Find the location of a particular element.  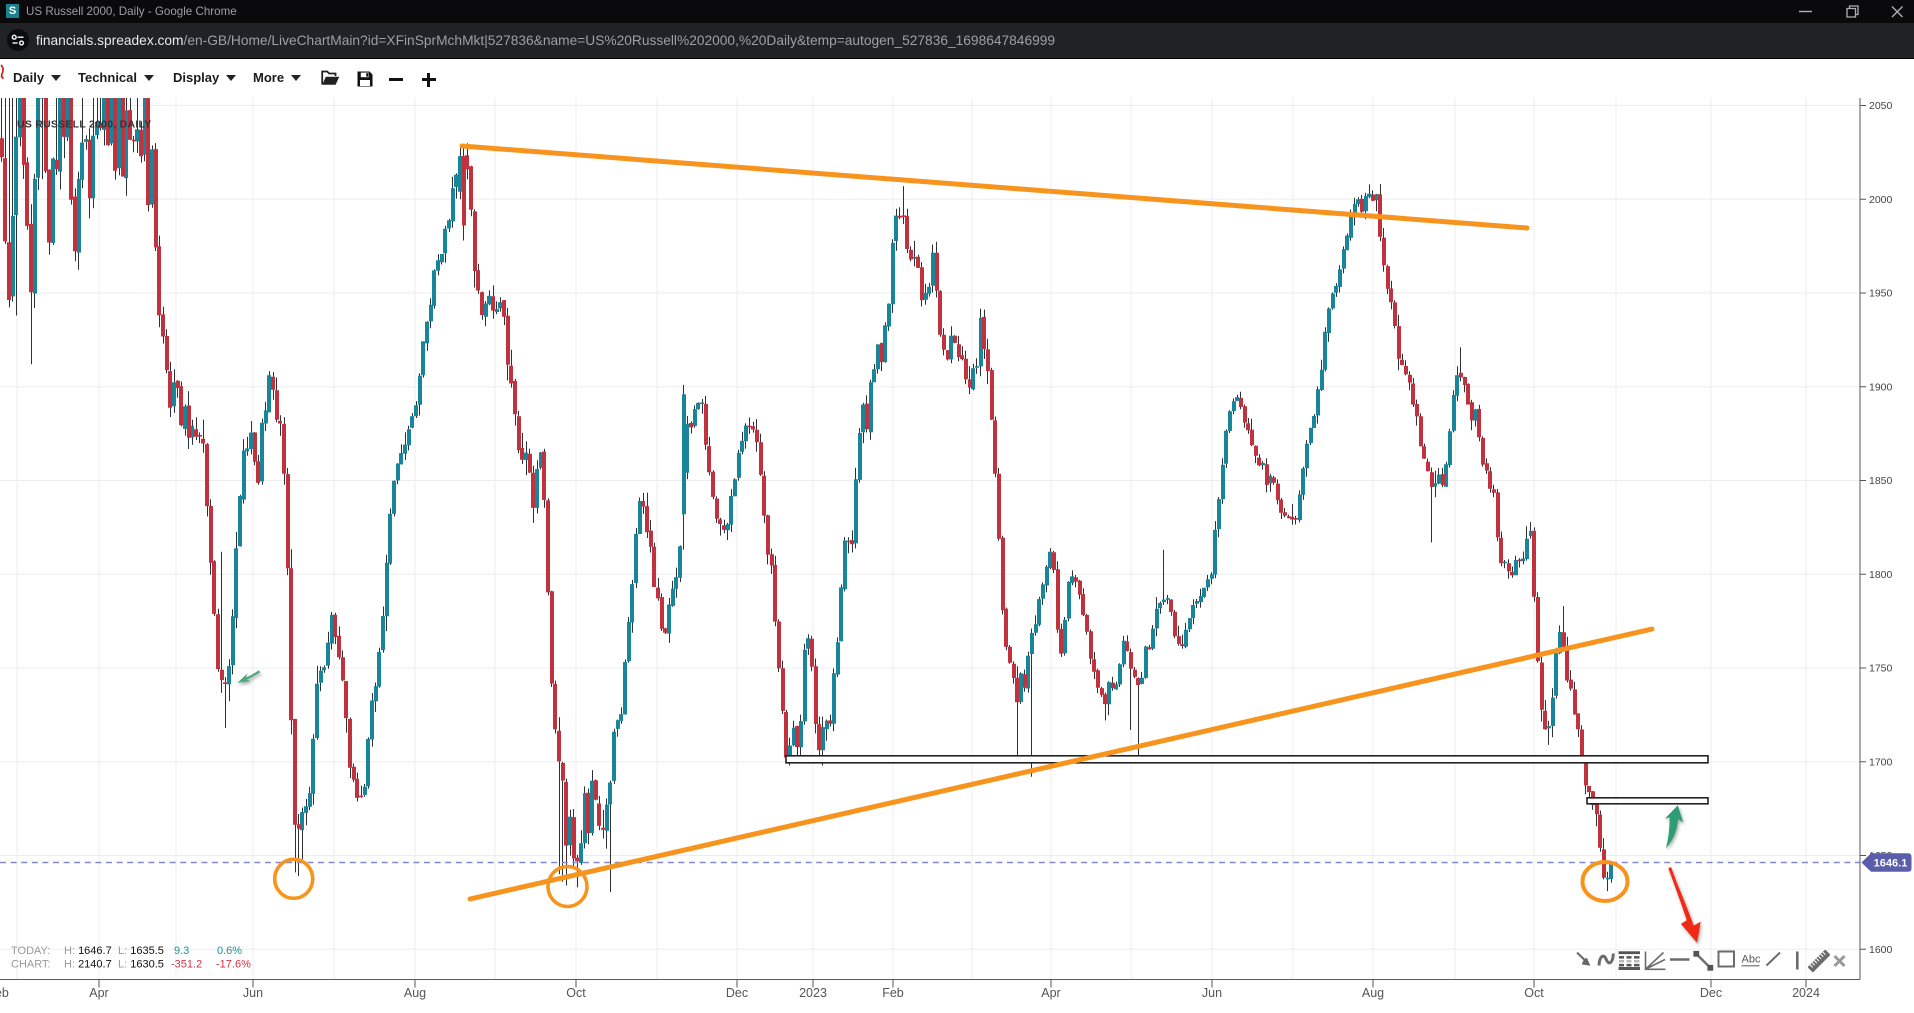

svg-text: 9.3 is located at coordinates (181, 951).